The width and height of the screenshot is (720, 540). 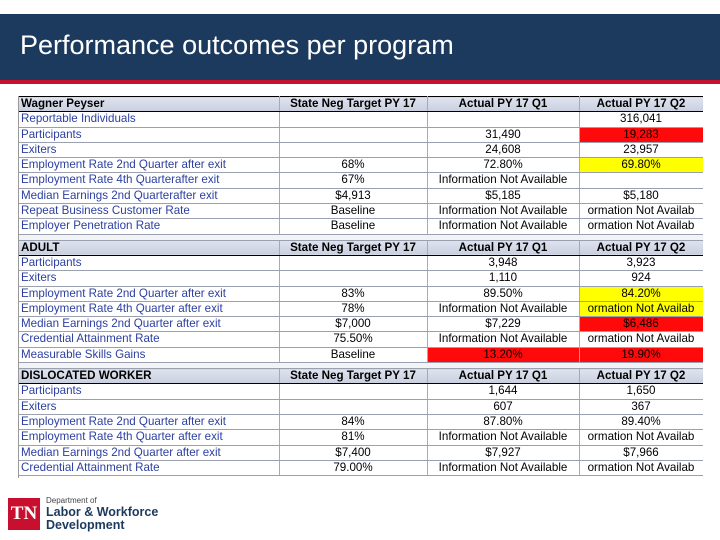 I want to click on q2-cell-red: 19.90%, so click(x=641, y=355).